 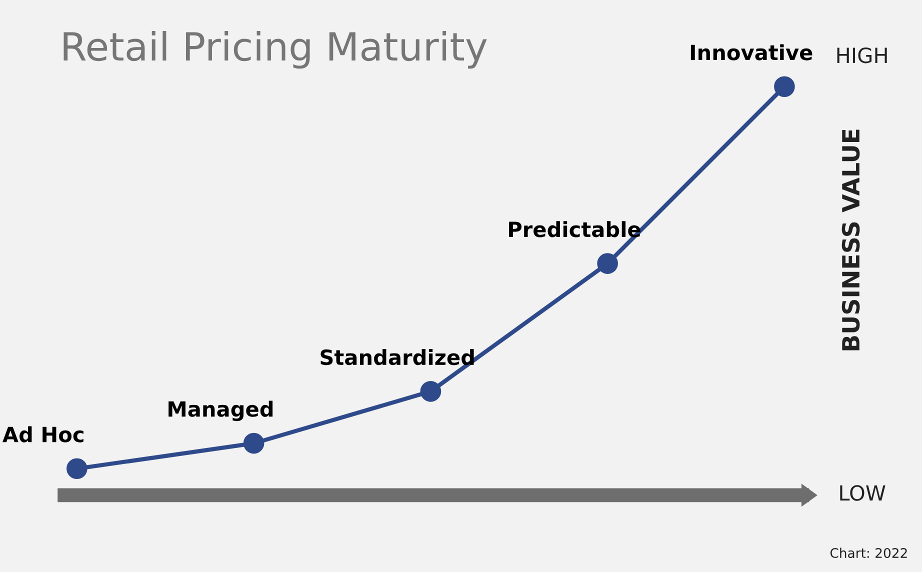 I want to click on x-tick-label: Standardized, so click(x=397, y=357).